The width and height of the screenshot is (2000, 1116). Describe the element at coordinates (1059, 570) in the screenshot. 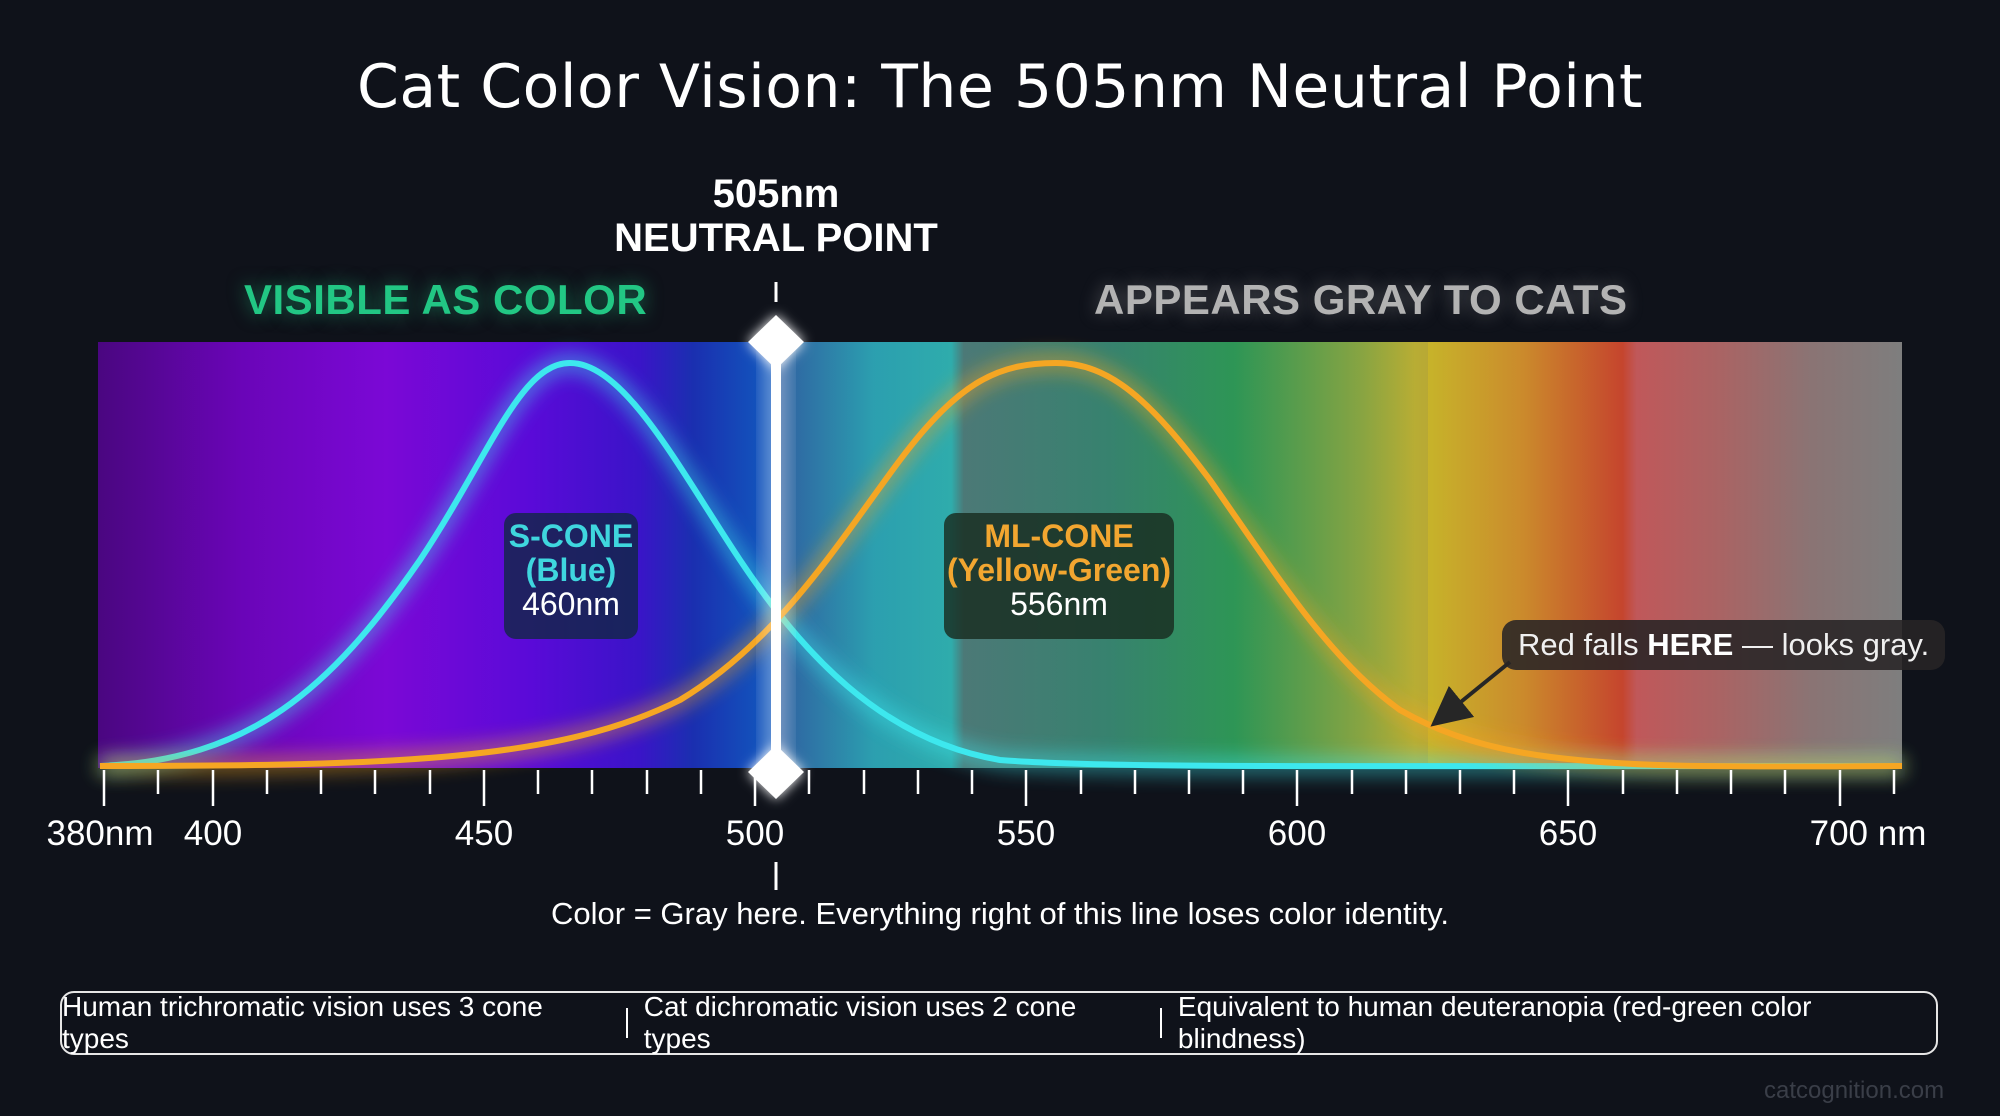

I see `ml-cone-sub: (Yellow-Green)` at that location.